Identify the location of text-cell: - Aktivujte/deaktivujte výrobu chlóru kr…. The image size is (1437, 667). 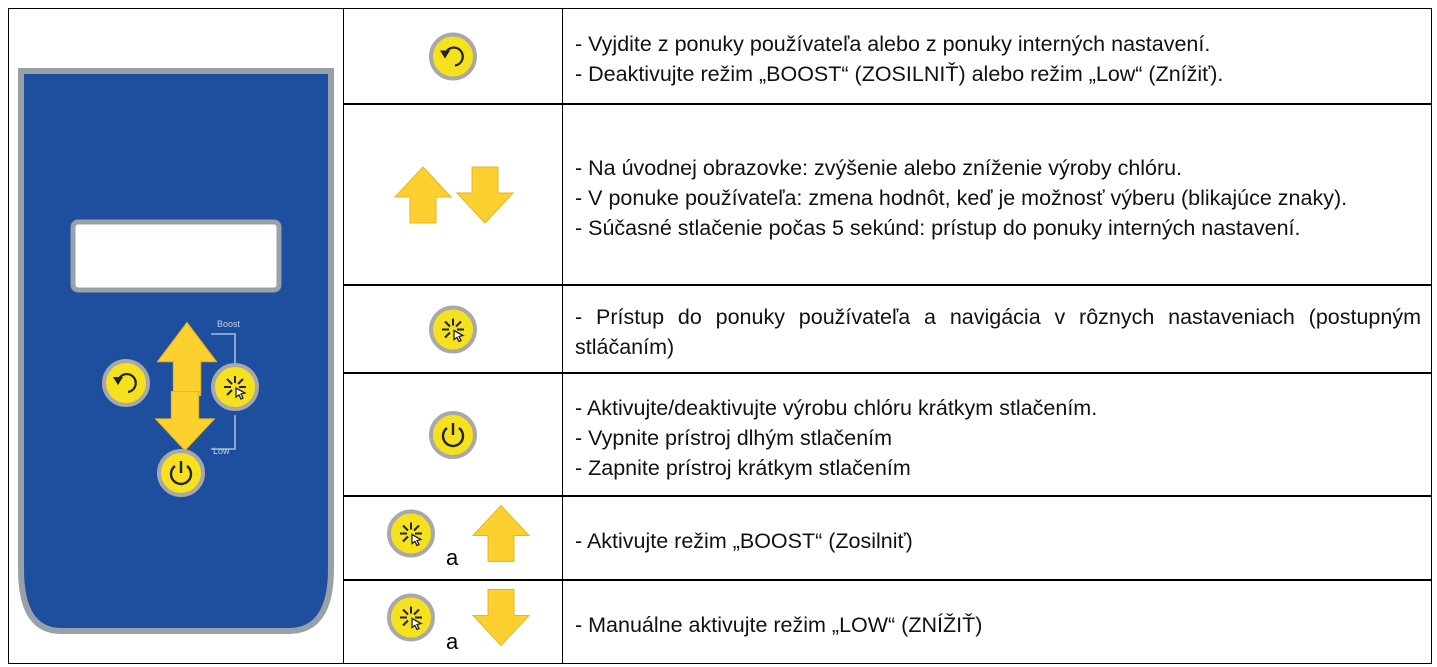
(997, 434).